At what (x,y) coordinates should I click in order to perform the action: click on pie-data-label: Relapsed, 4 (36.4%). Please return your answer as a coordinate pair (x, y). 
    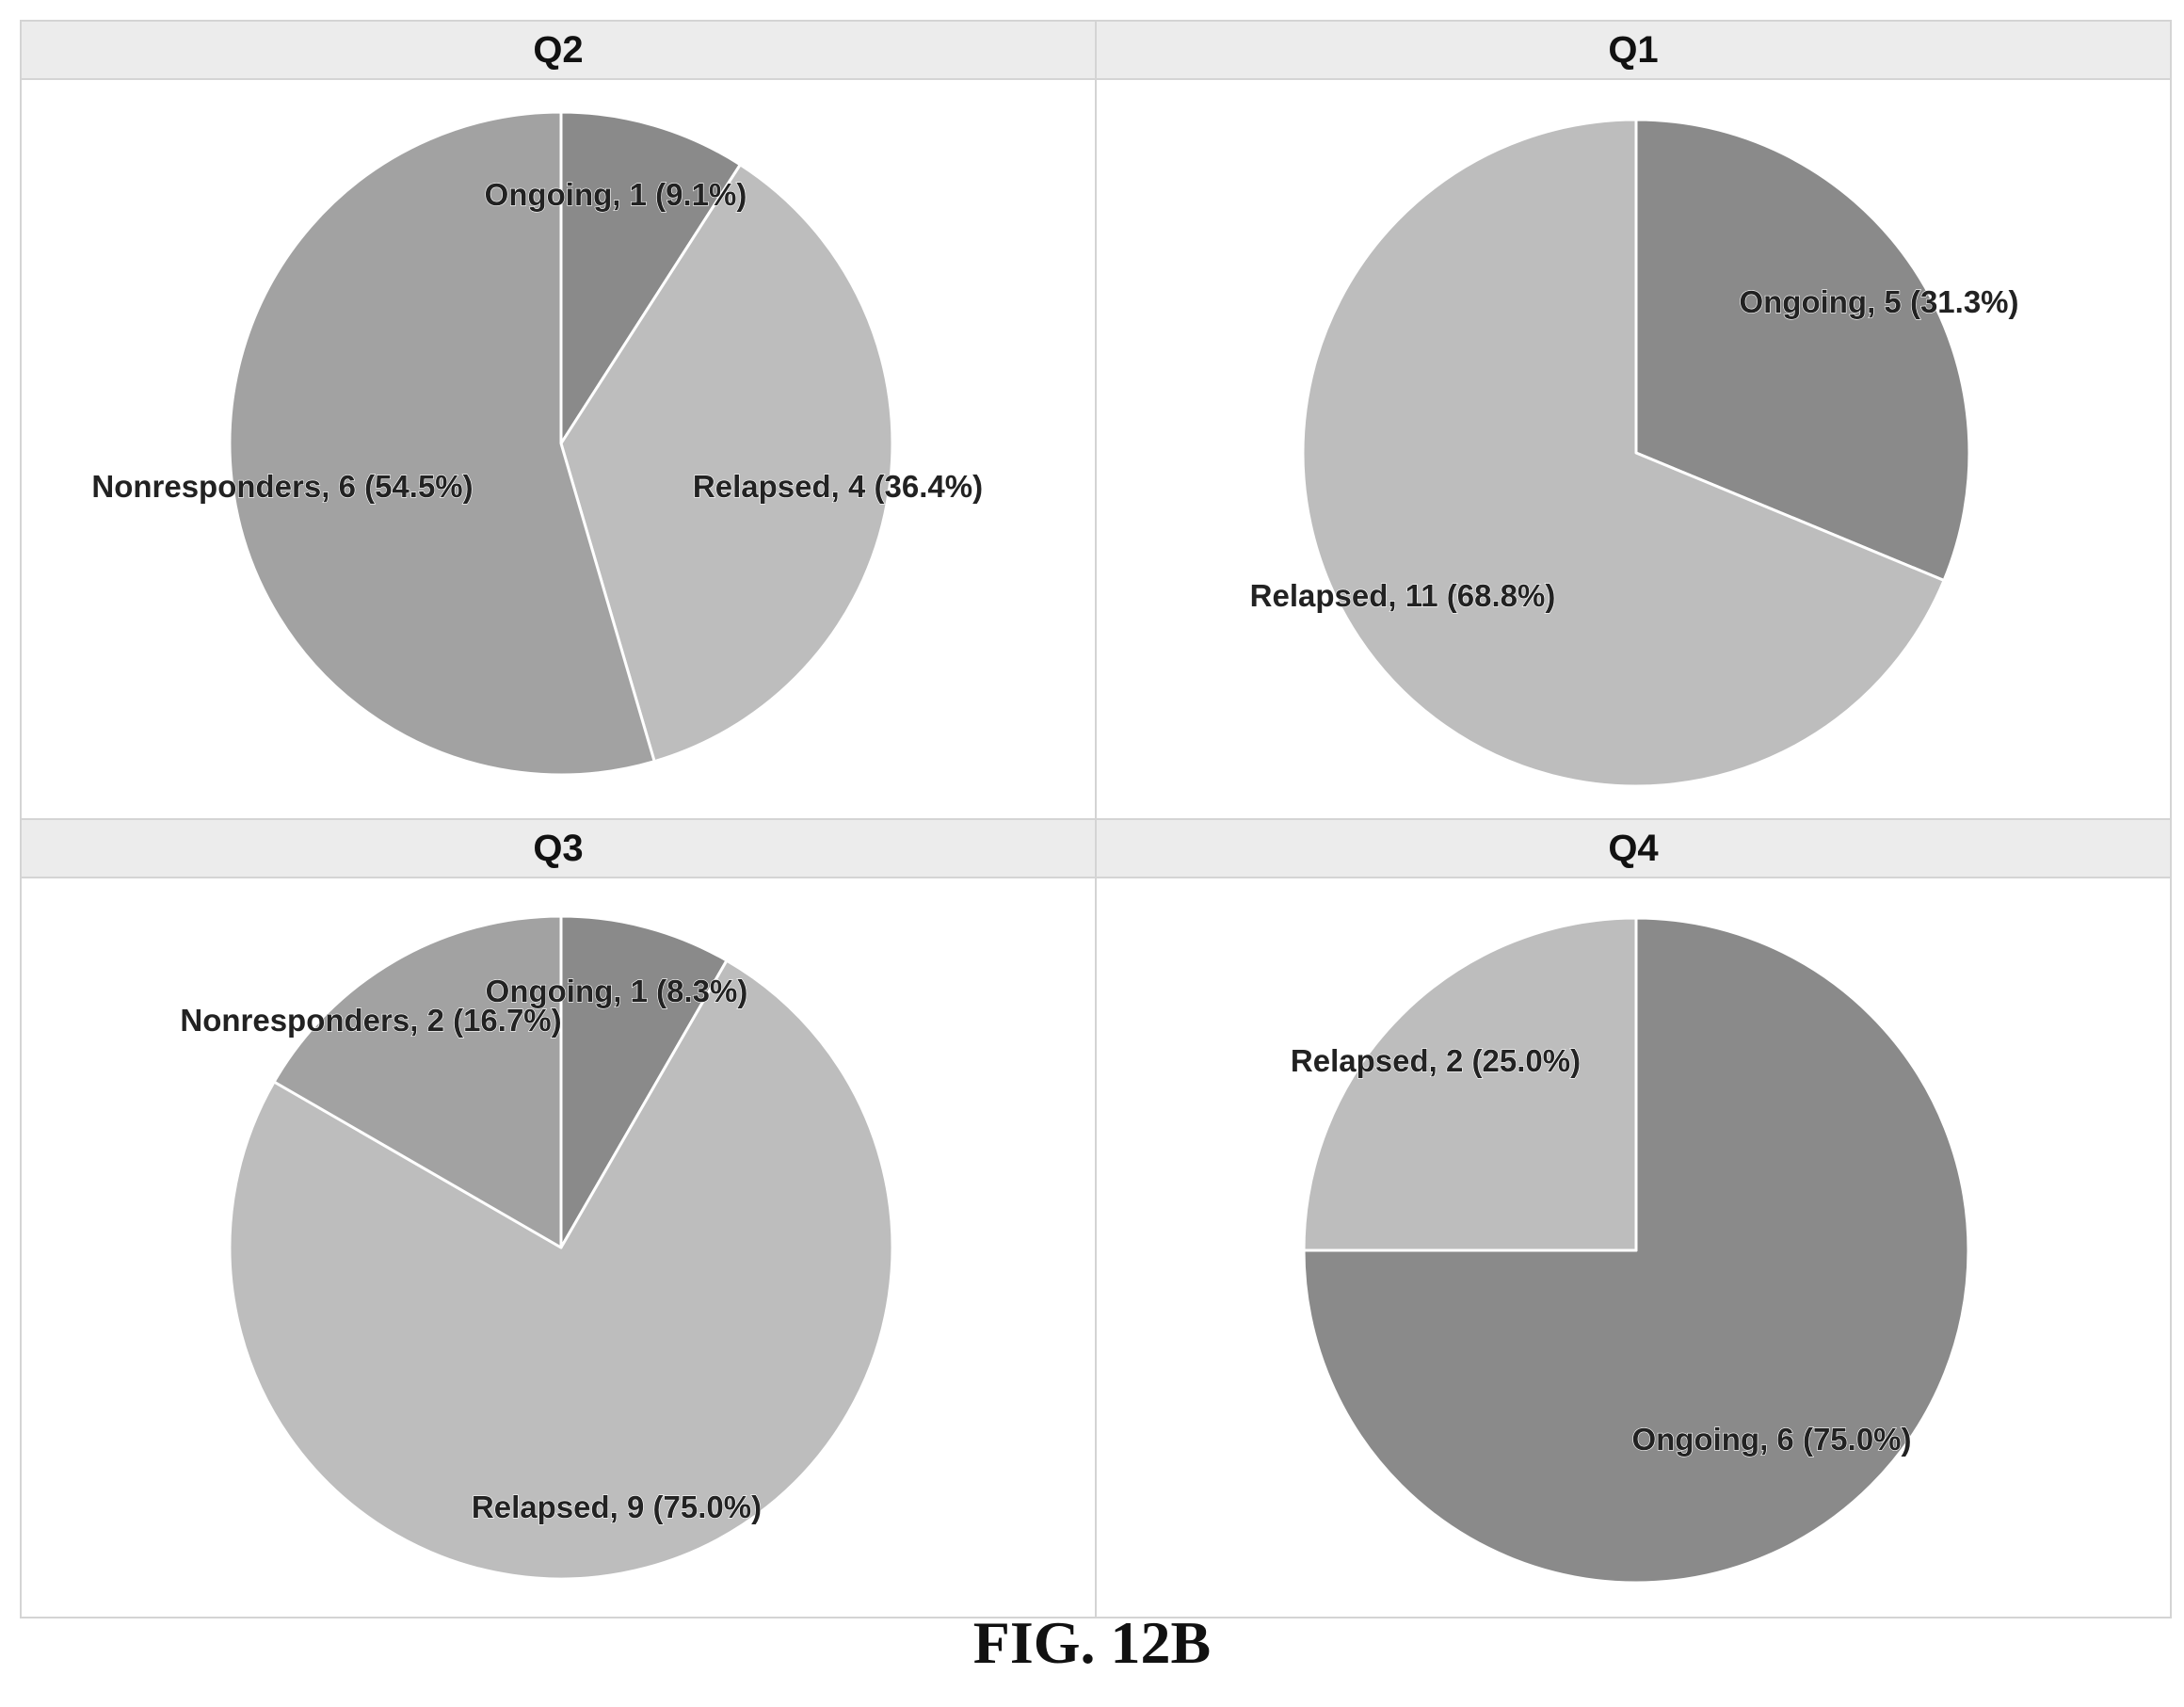
    Looking at the image, I should click on (838, 486).